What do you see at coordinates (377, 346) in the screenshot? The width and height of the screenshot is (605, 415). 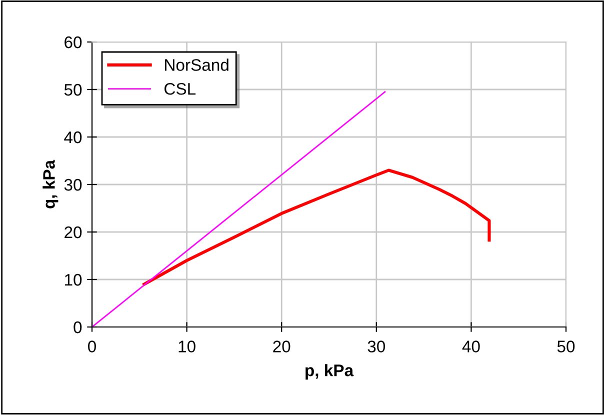 I see `x-tick-label: 30` at bounding box center [377, 346].